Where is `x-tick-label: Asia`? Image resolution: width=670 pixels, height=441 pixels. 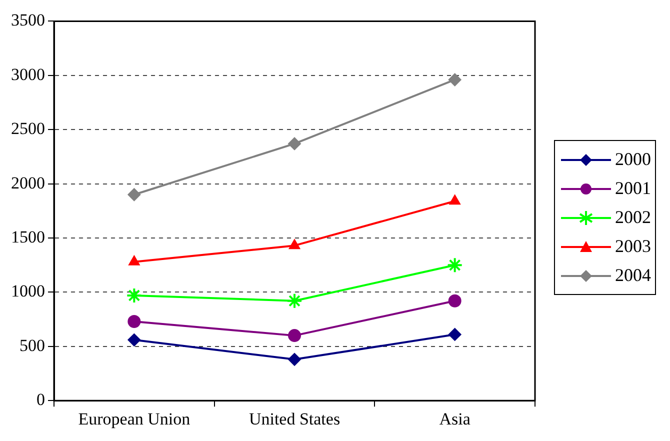 x-tick-label: Asia is located at coordinates (455, 418).